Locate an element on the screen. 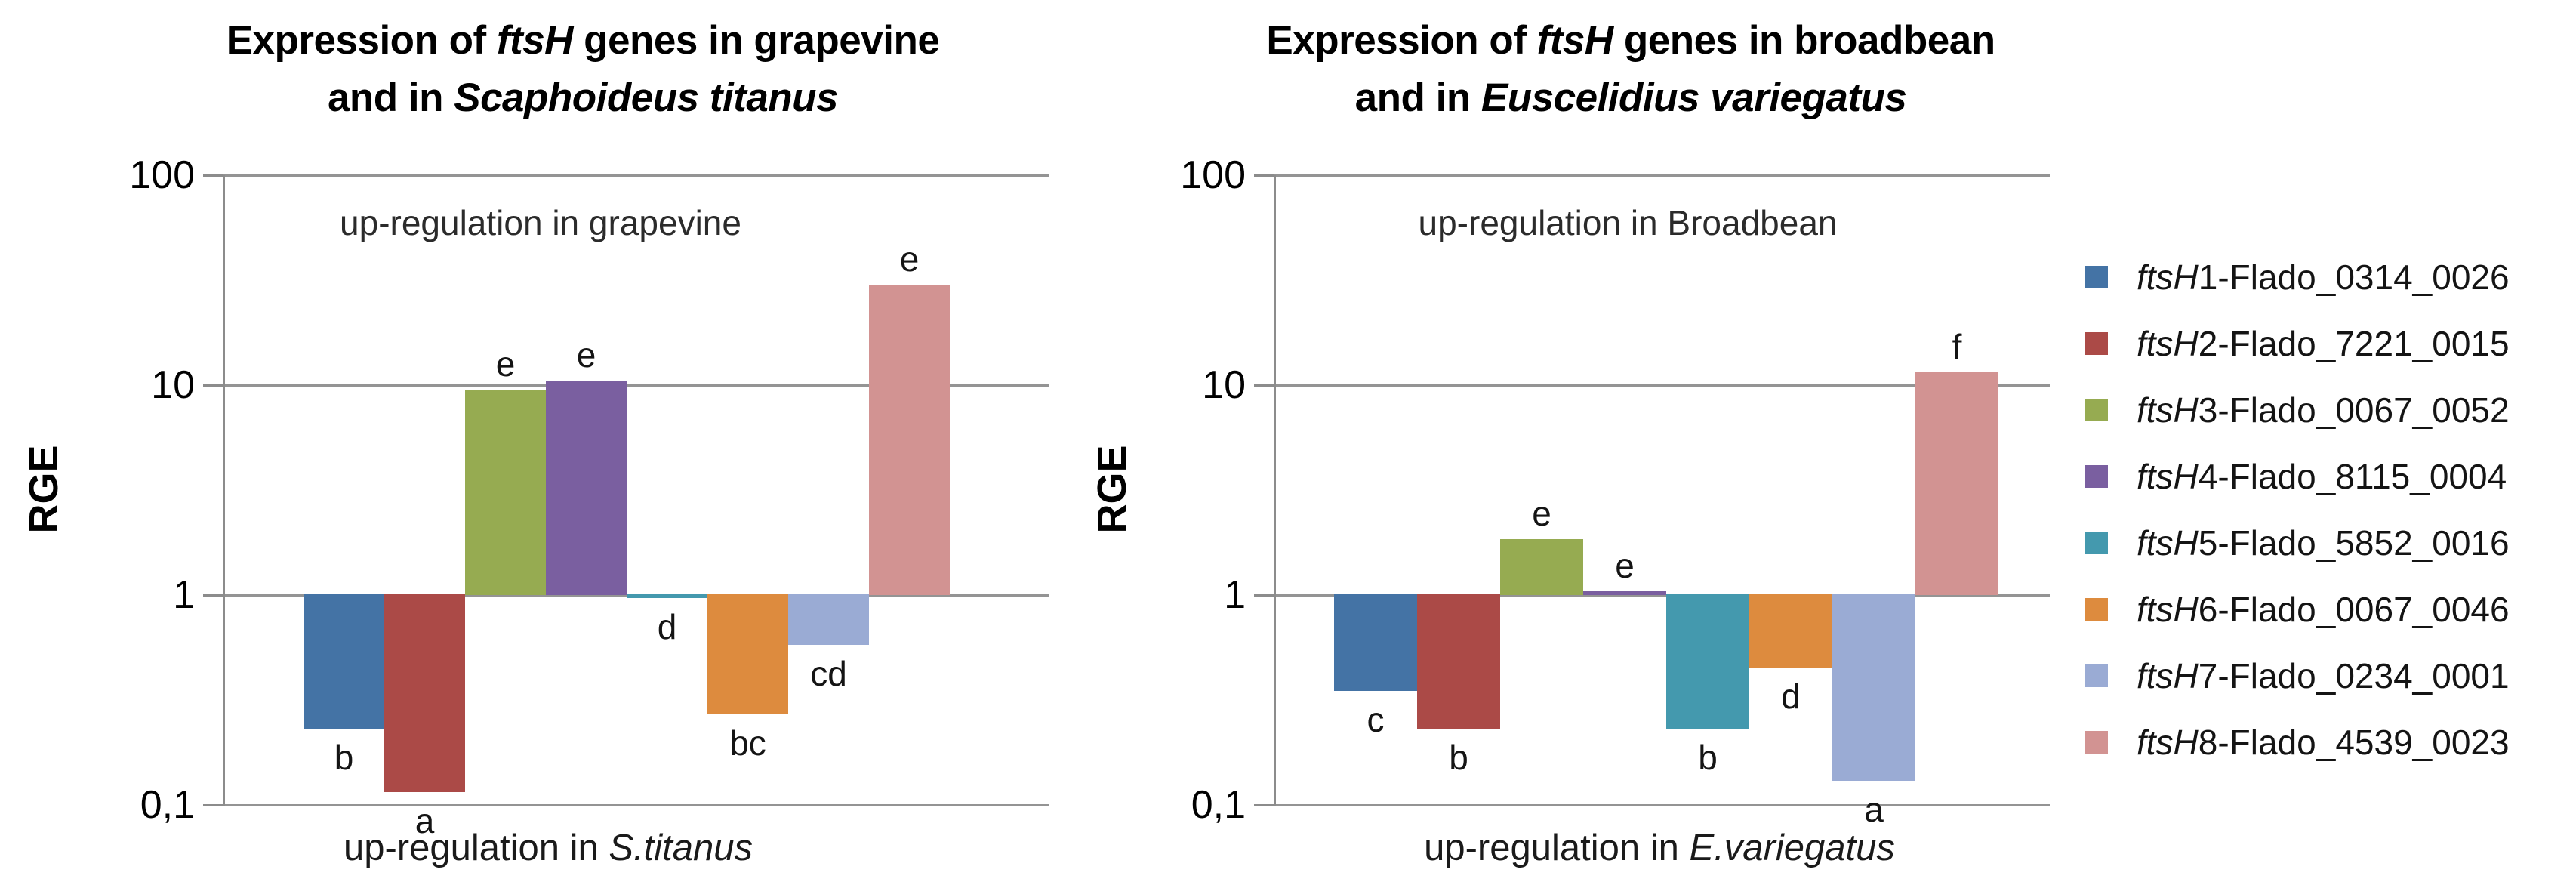 The height and width of the screenshot is (888, 2576). legend-label: ftsH7-Flado_0234_0001 is located at coordinates (2323, 675).